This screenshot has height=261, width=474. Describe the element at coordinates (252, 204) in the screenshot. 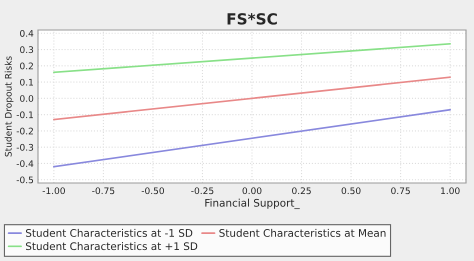

I see `x-axis-title: Financial Support_` at that location.